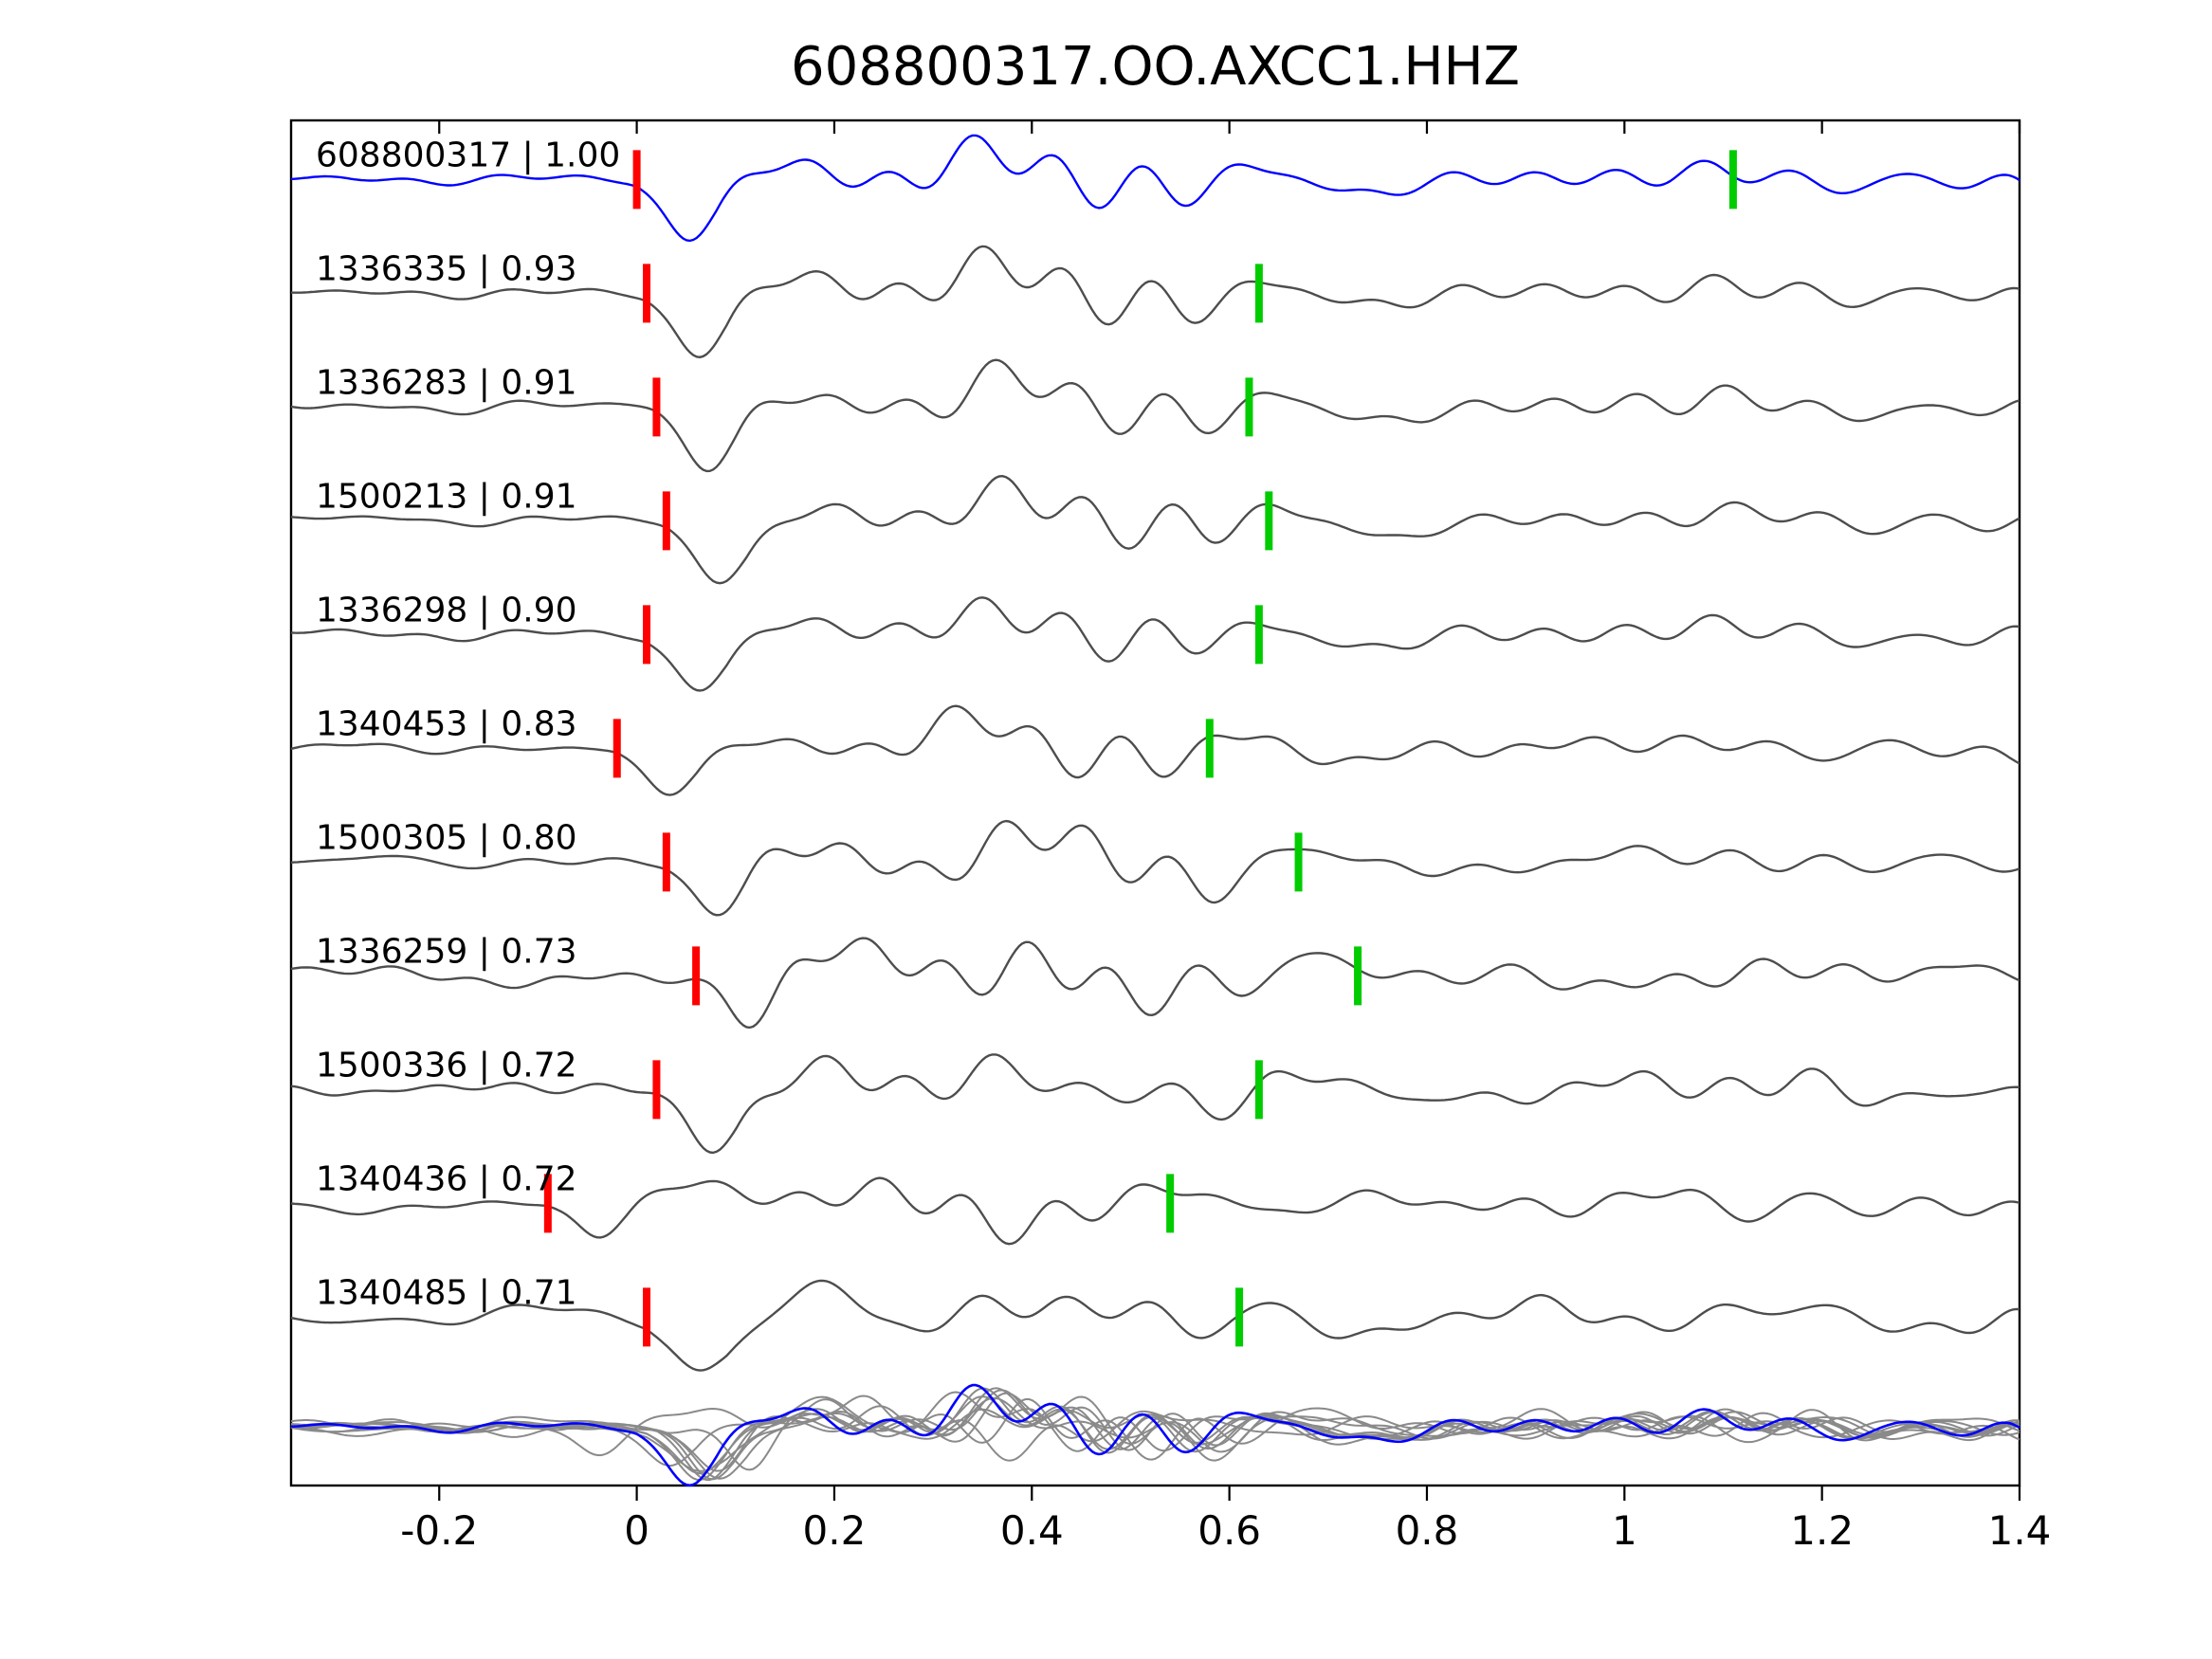 The height and width of the screenshot is (1659, 2212). What do you see at coordinates (446, 1178) in the screenshot?
I see `trace-label: 1340436 | 0.72` at bounding box center [446, 1178].